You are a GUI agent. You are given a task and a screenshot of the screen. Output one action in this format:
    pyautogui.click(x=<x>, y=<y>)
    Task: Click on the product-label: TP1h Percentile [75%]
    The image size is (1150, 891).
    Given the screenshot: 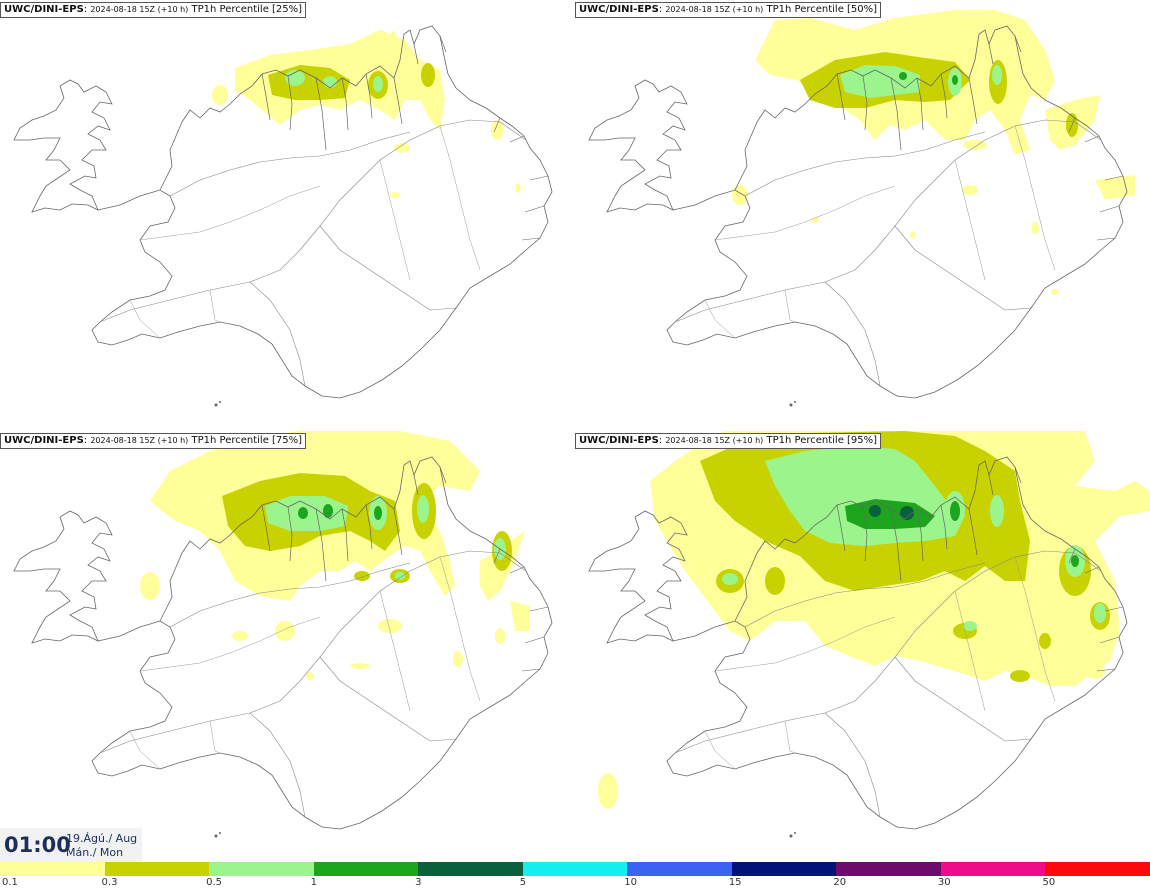 What is the action you would take?
    pyautogui.click(x=247, y=440)
    